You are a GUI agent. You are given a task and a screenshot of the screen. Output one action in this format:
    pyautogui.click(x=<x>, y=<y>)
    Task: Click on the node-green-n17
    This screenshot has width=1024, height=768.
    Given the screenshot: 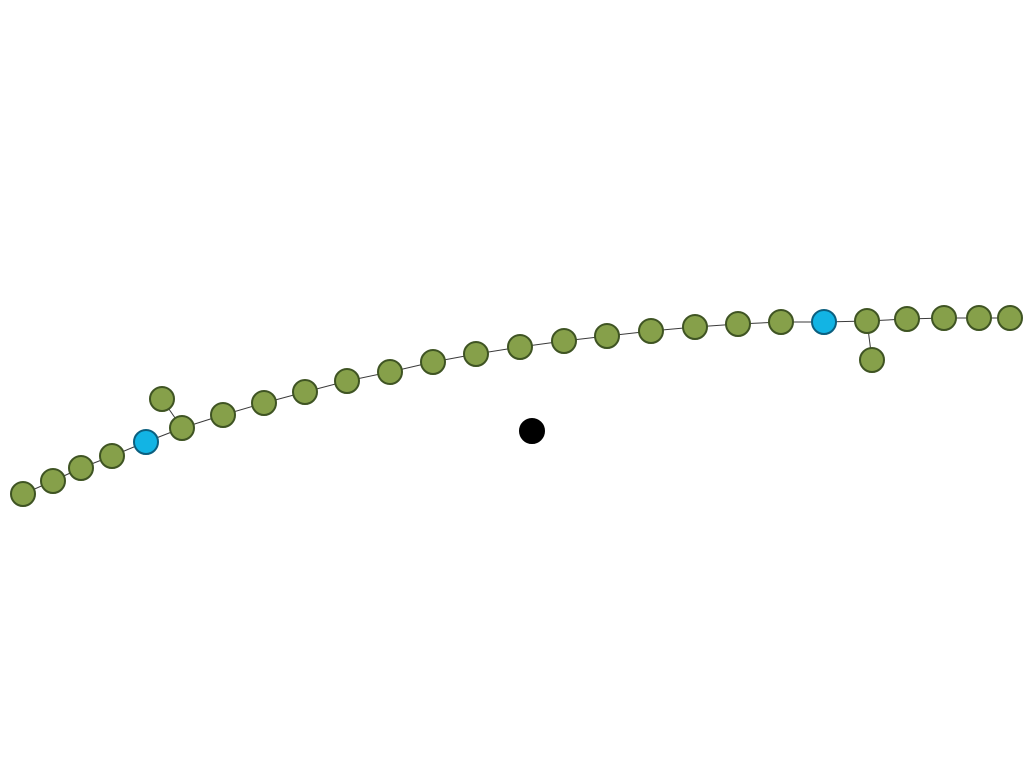 What is the action you would take?
    pyautogui.click(x=651, y=331)
    